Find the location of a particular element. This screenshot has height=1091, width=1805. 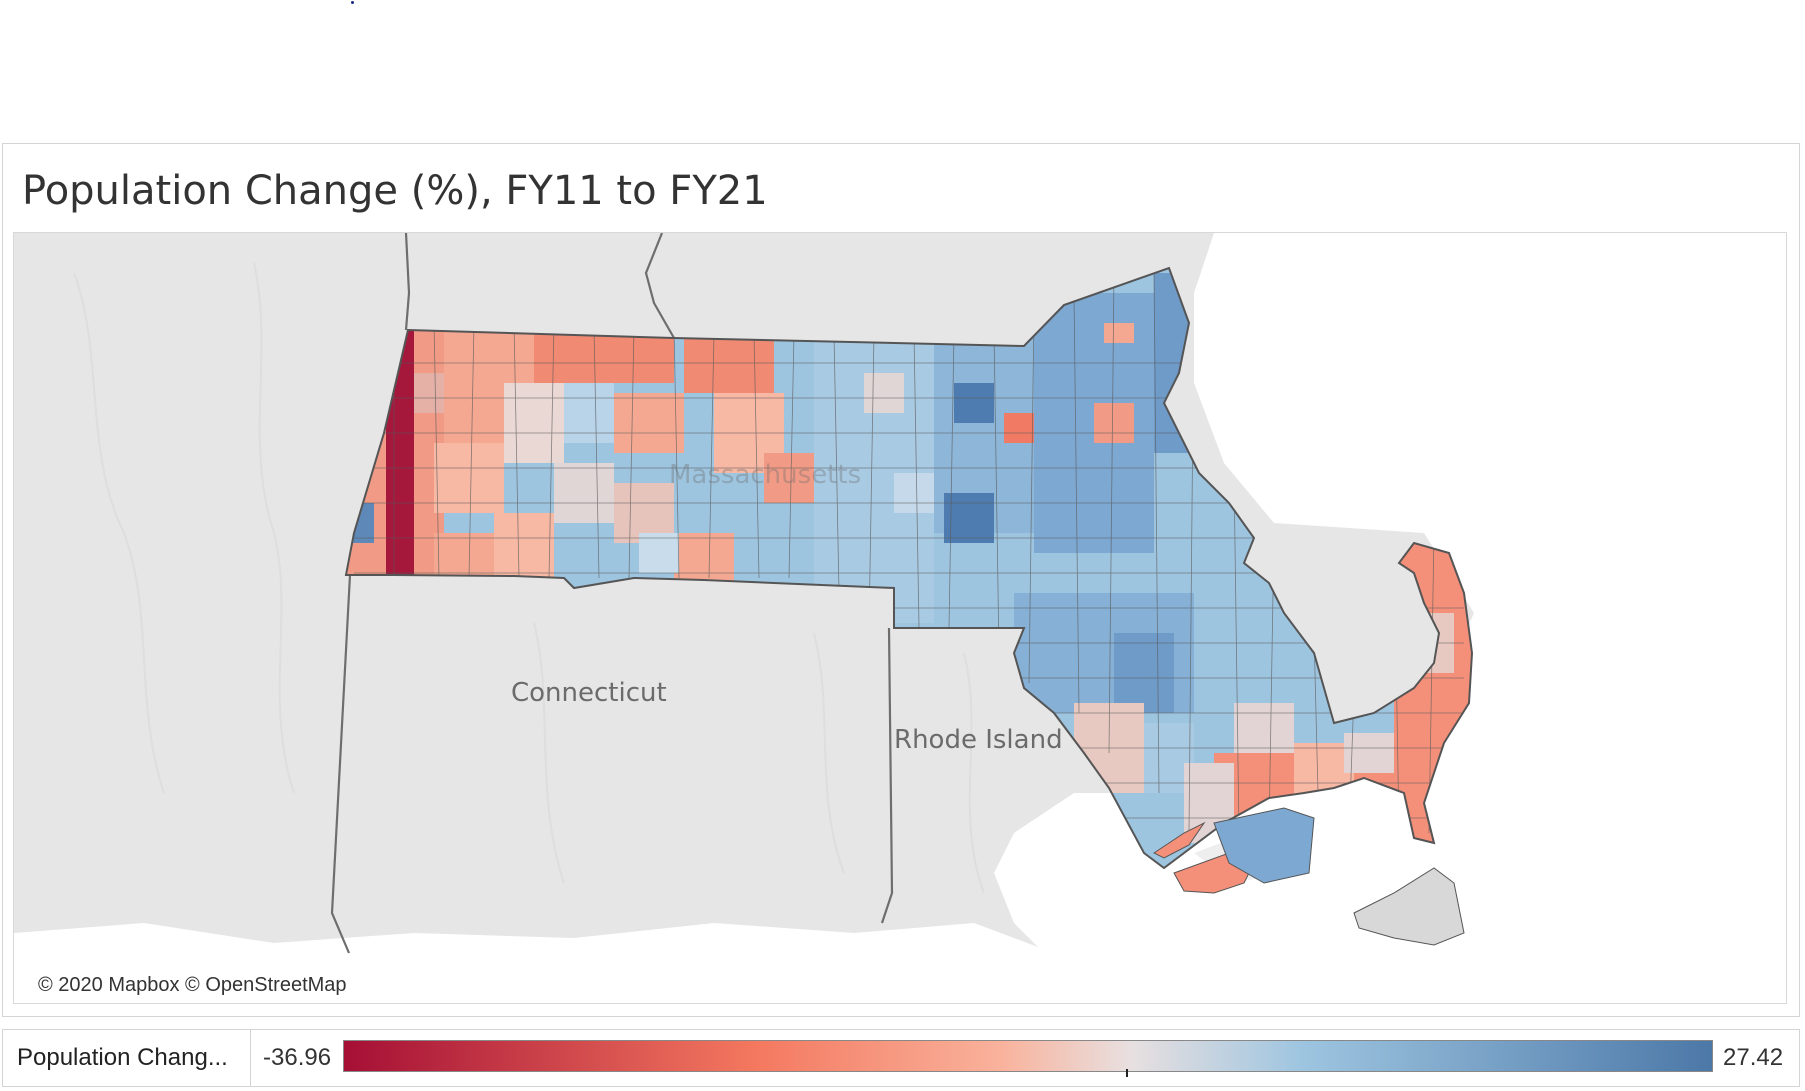

label-massachusetts: Massachusetts is located at coordinates (765, 475).